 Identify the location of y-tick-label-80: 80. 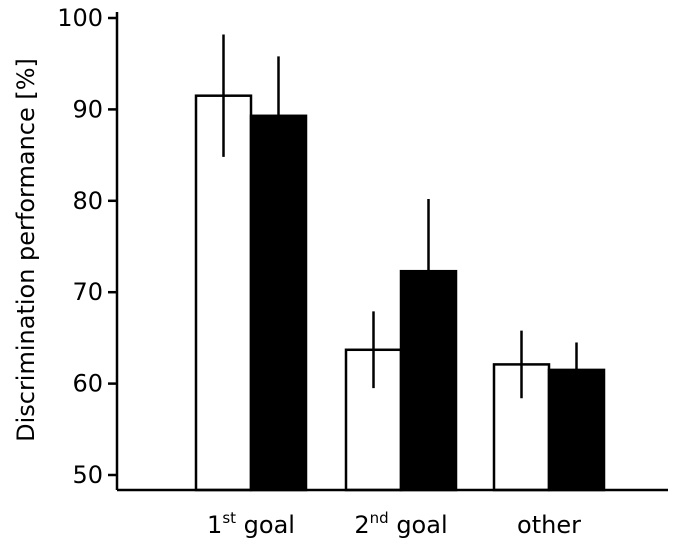
(87, 201).